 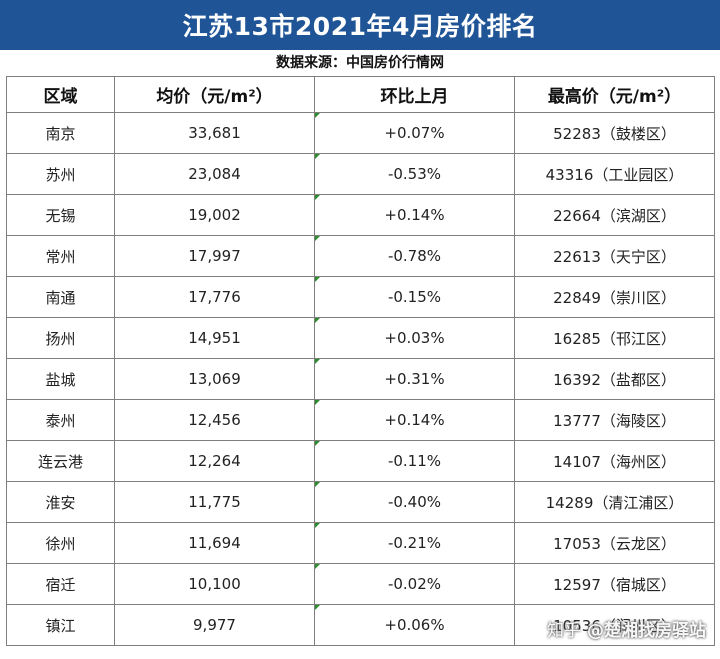 What do you see at coordinates (614, 420) in the screenshot?
I see `max-price-cell: 13777（海陵区）` at bounding box center [614, 420].